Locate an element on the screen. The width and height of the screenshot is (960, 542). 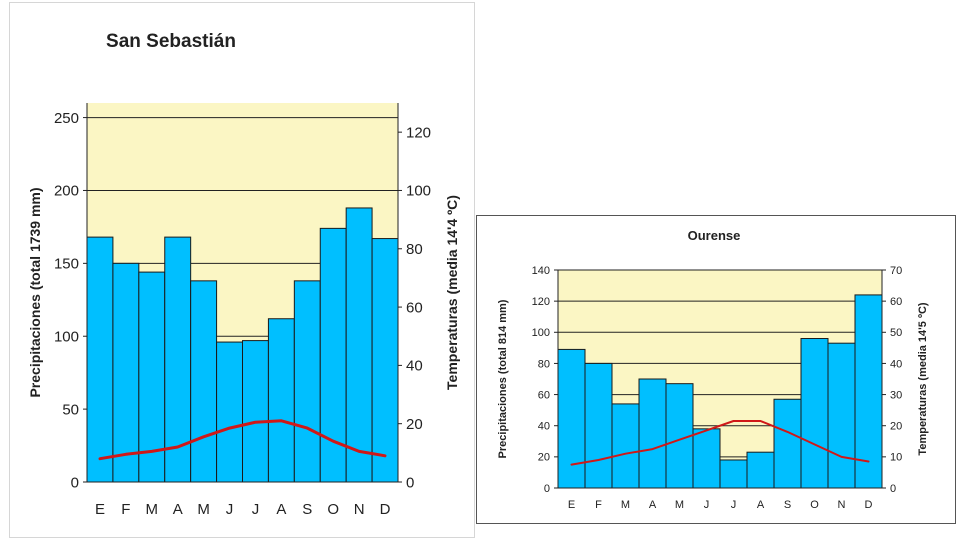
right-tick-label: 30 is located at coordinates (896, 395).